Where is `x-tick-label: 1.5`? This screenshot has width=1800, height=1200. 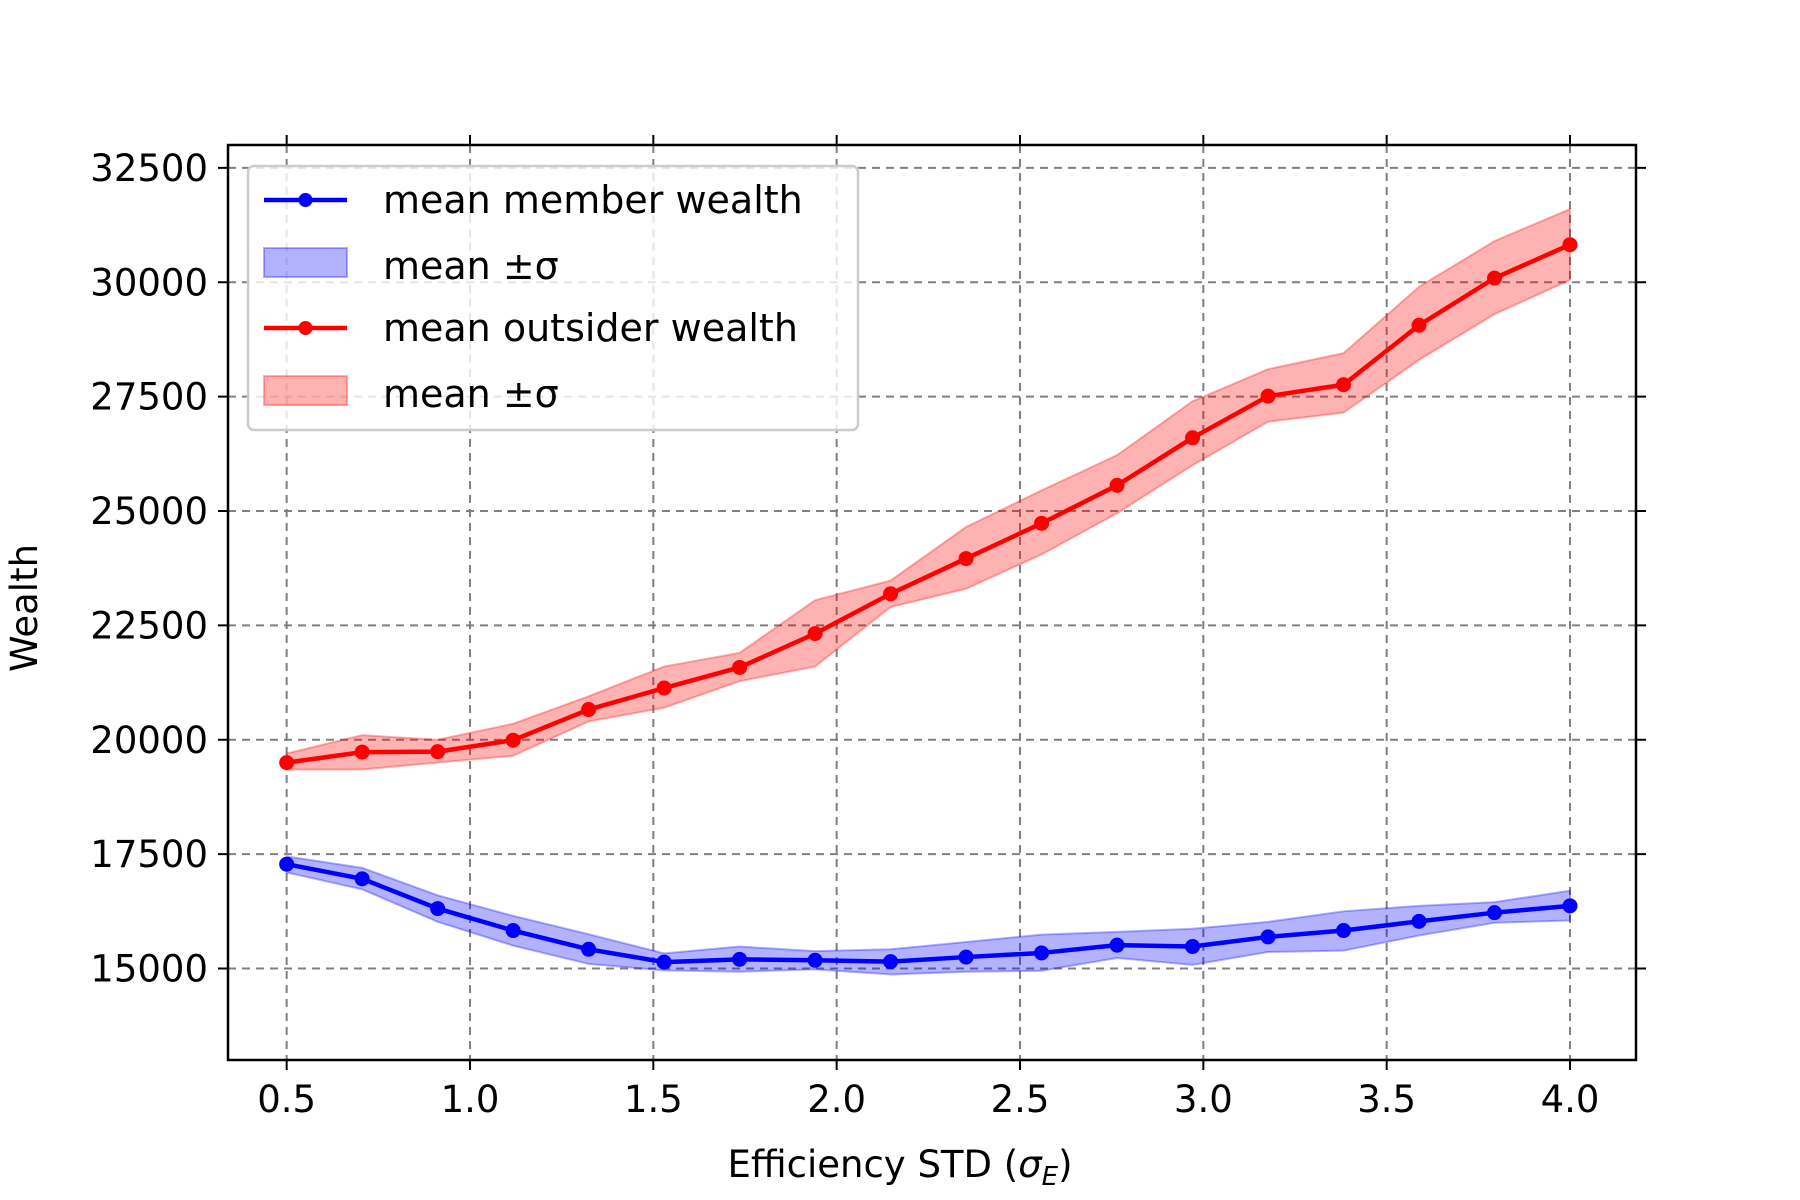 x-tick-label: 1.5 is located at coordinates (653, 1099).